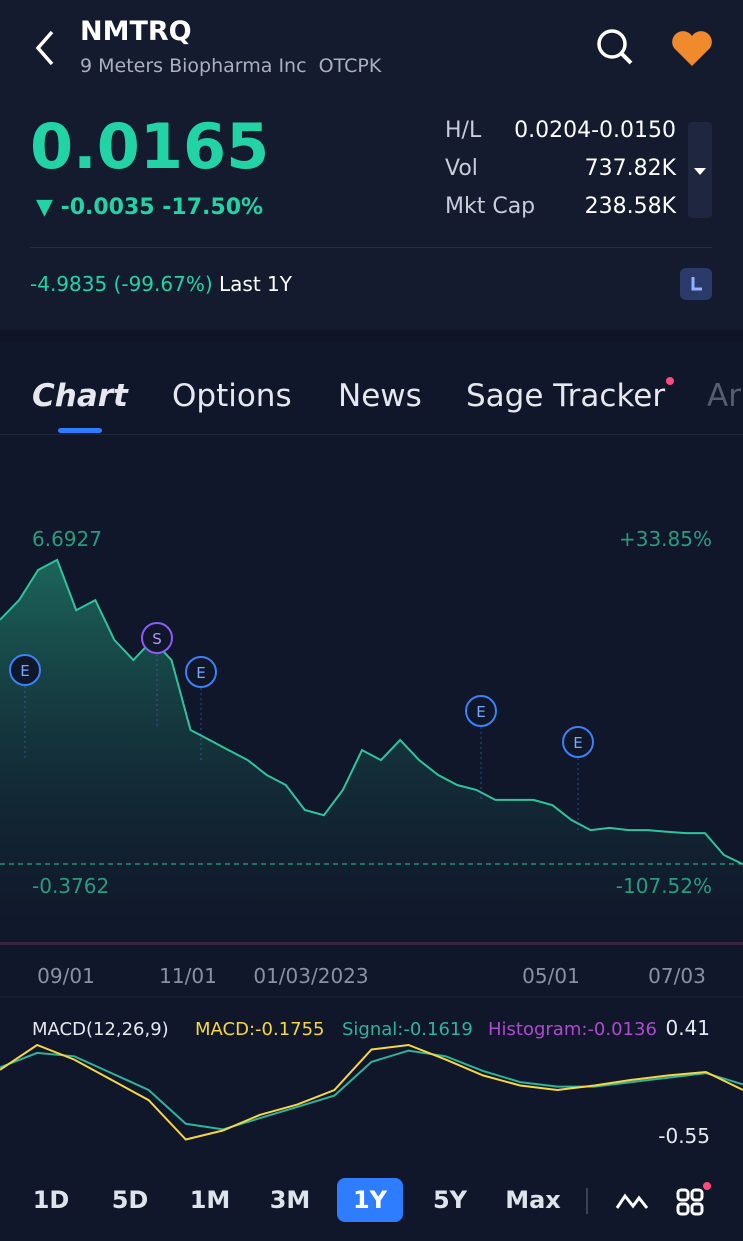 The image size is (743, 1241). I want to click on range-button: Max, so click(533, 1200).